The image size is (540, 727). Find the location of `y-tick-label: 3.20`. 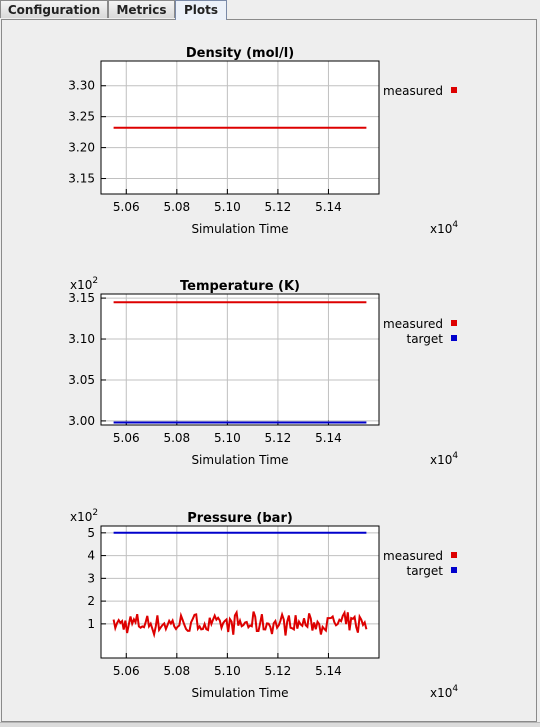

y-tick-label: 3.20 is located at coordinates (81, 148).